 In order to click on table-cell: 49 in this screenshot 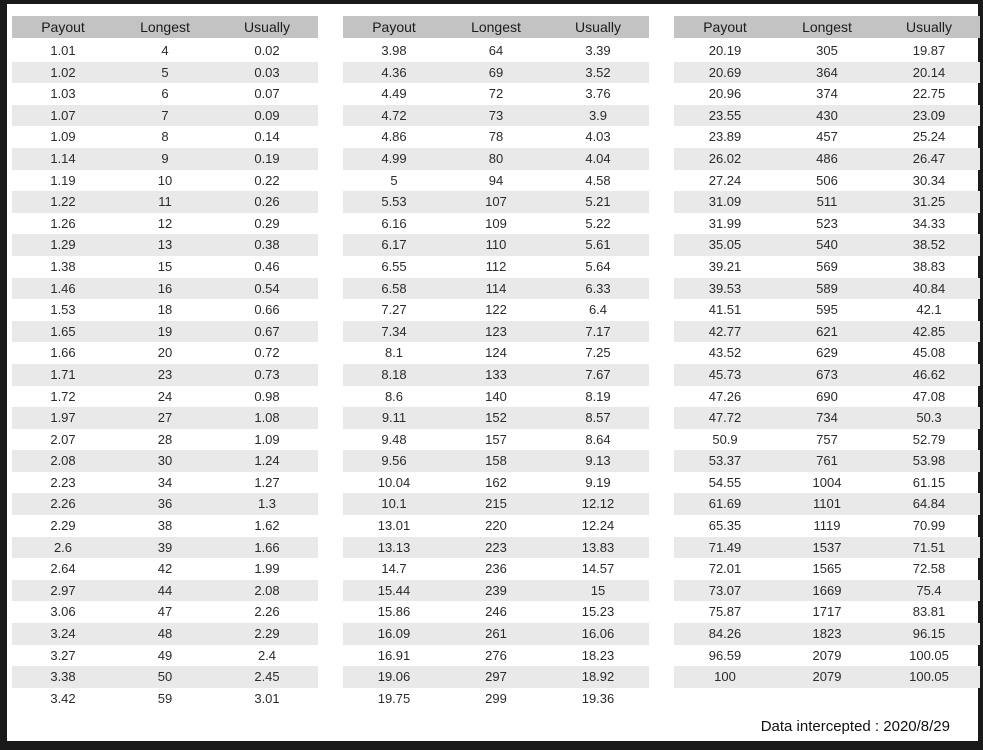, I will do `click(165, 655)`.